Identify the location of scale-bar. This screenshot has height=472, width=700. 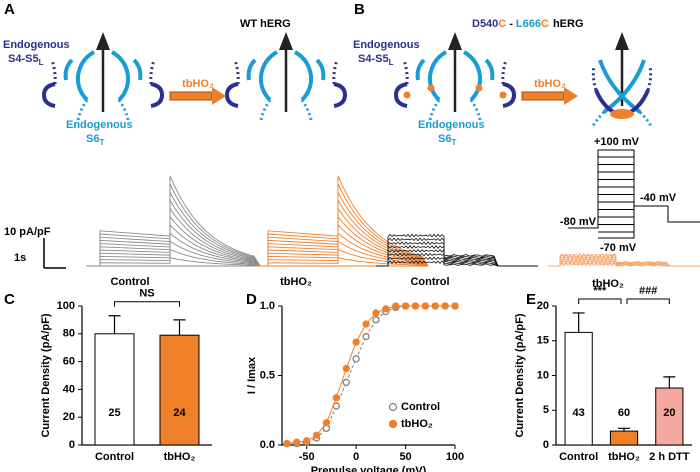
(54, 253).